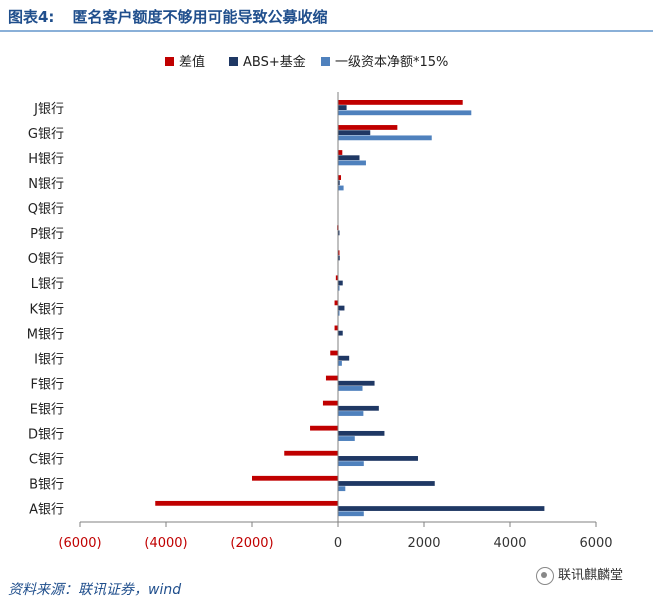 The height and width of the screenshot is (600, 653). Describe the element at coordinates (47, 284) in the screenshot. I see `category-label-7: L银行` at that location.